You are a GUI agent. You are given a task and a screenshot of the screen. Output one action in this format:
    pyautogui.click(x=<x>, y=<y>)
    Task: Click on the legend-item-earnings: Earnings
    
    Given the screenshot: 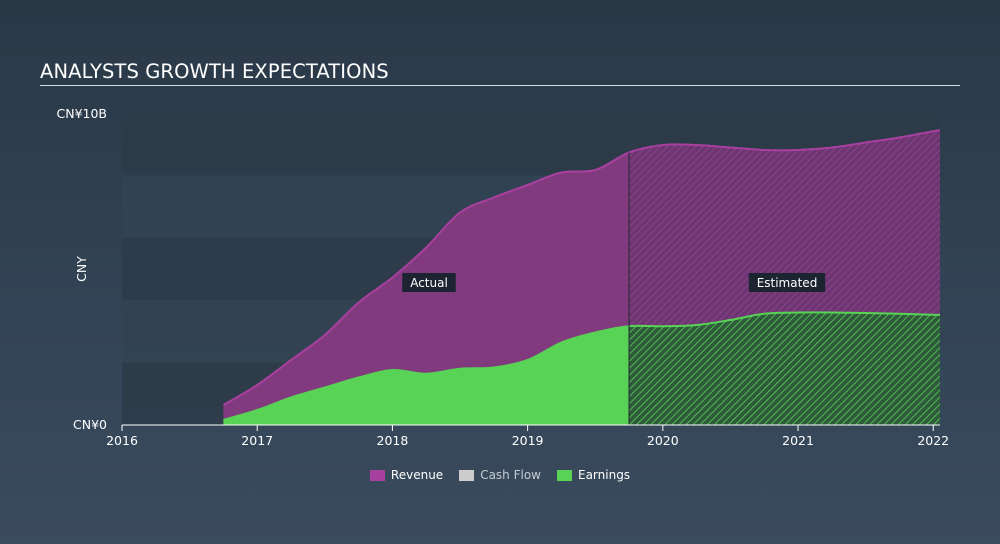 What is the action you would take?
    pyautogui.click(x=593, y=475)
    